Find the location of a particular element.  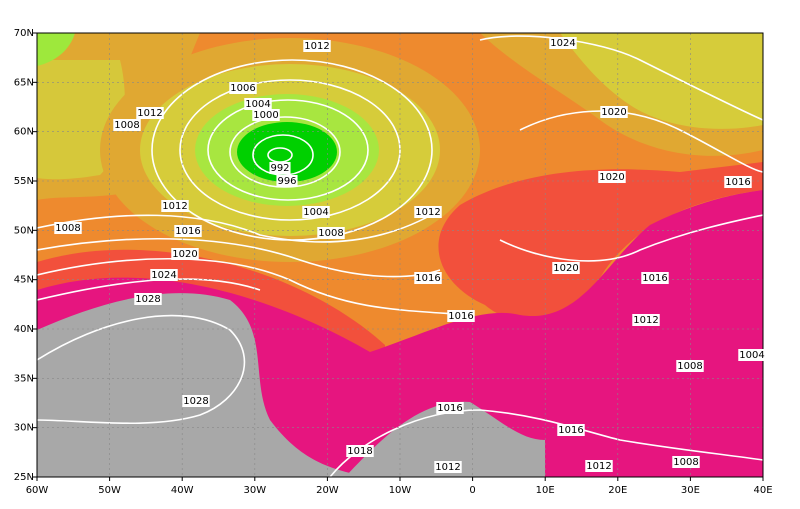

lat-label: 35N is located at coordinates (24, 378).